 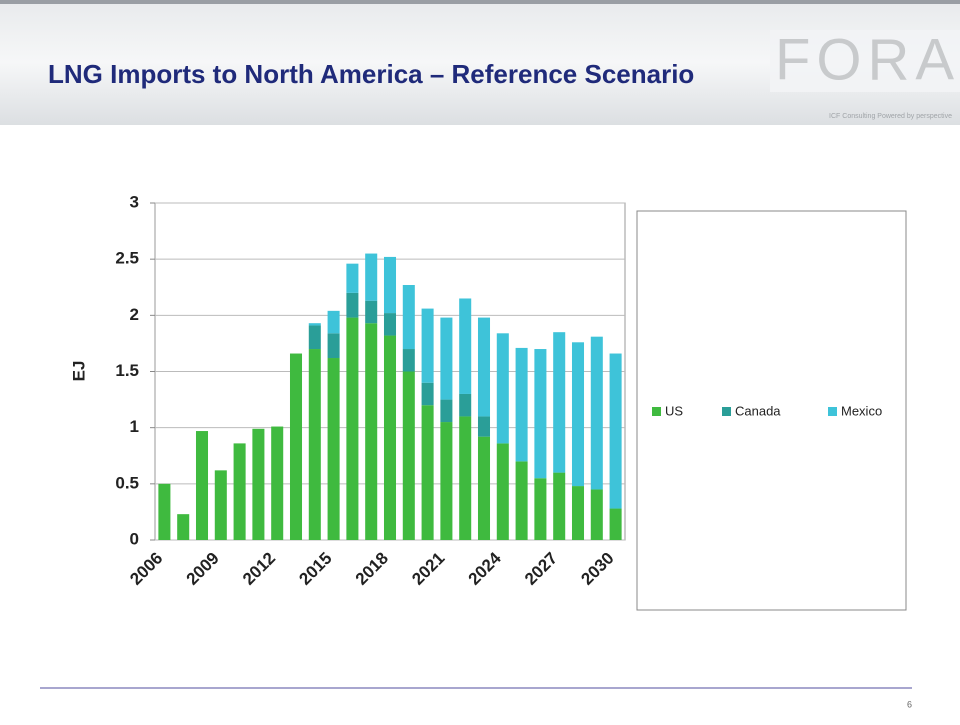 I want to click on logo: FORA, so click(x=867, y=59).